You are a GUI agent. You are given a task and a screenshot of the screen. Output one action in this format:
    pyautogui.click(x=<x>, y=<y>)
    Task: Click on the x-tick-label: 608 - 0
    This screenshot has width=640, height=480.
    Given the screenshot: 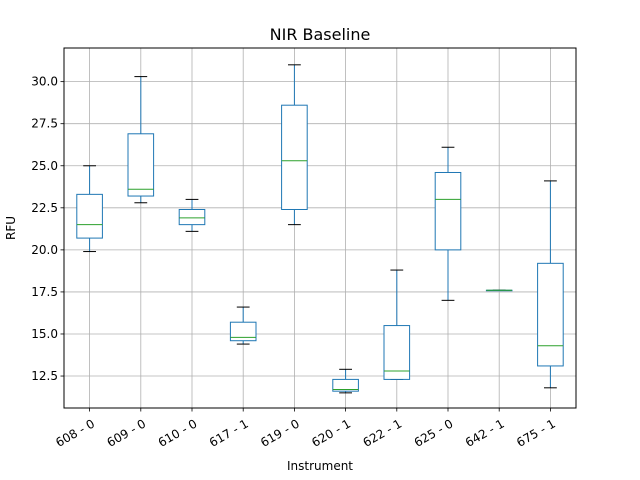 What is the action you would take?
    pyautogui.click(x=75, y=432)
    